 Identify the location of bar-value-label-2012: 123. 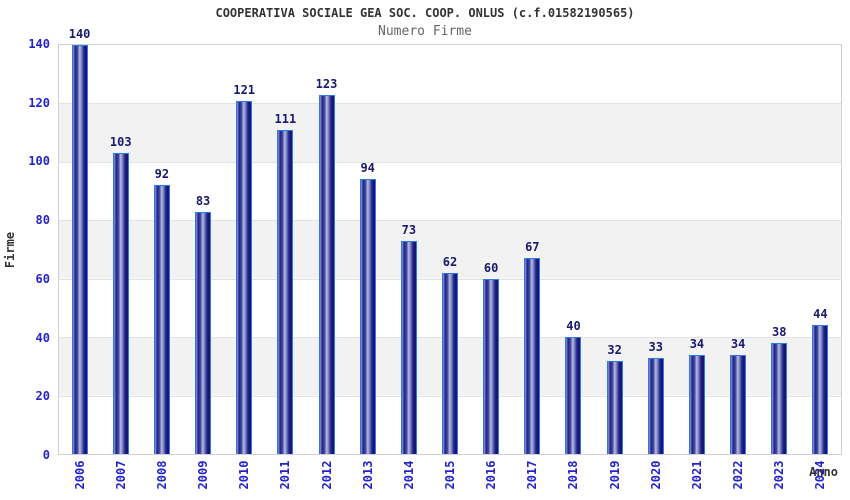
(326, 83).